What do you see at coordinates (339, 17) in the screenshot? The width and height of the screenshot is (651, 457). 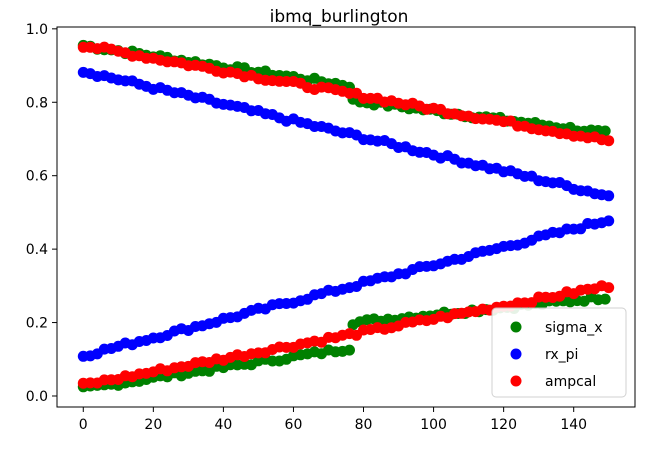 I see `chart-title: ibmq_burlington` at bounding box center [339, 17].